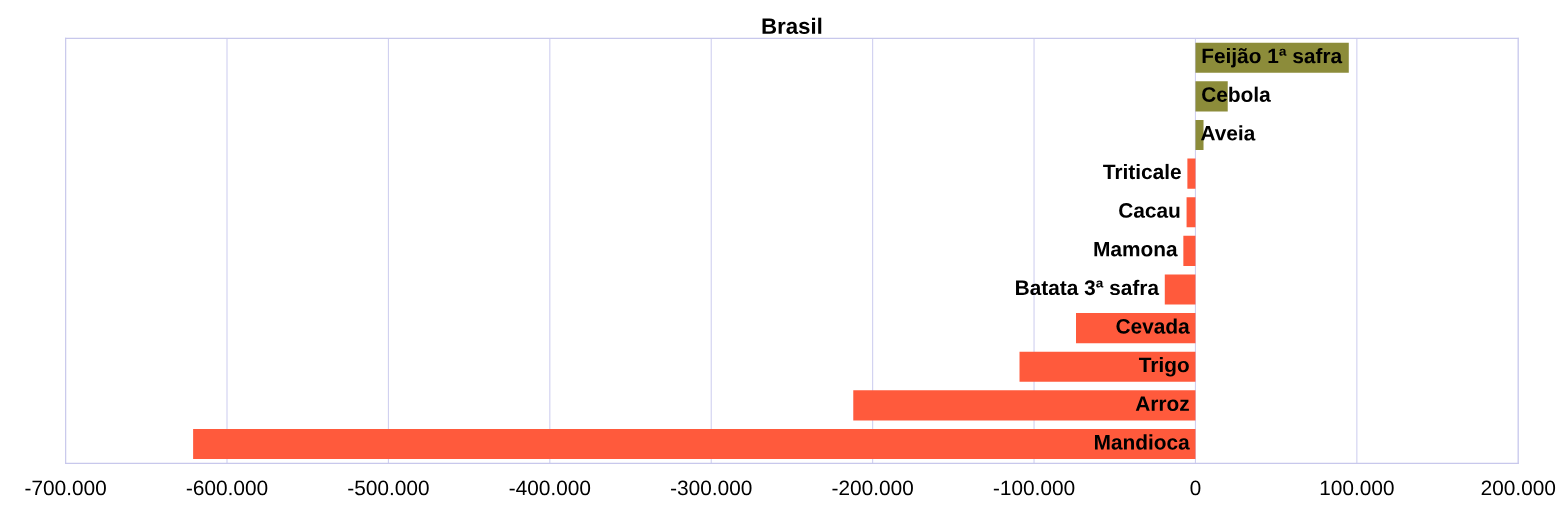 The image size is (1562, 512). What do you see at coordinates (1163, 367) in the screenshot?
I see `y-tick-label: Trigo` at bounding box center [1163, 367].